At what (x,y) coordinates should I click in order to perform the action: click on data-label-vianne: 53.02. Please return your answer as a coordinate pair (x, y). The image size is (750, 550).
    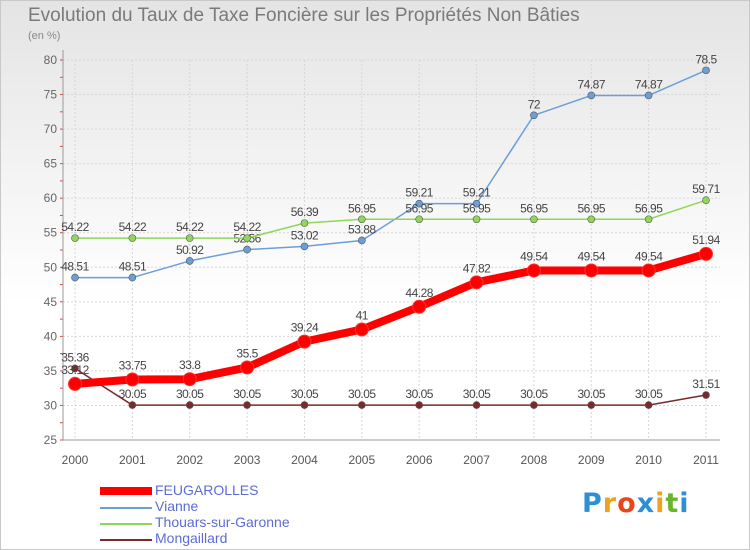
    Looking at the image, I should click on (305, 235).